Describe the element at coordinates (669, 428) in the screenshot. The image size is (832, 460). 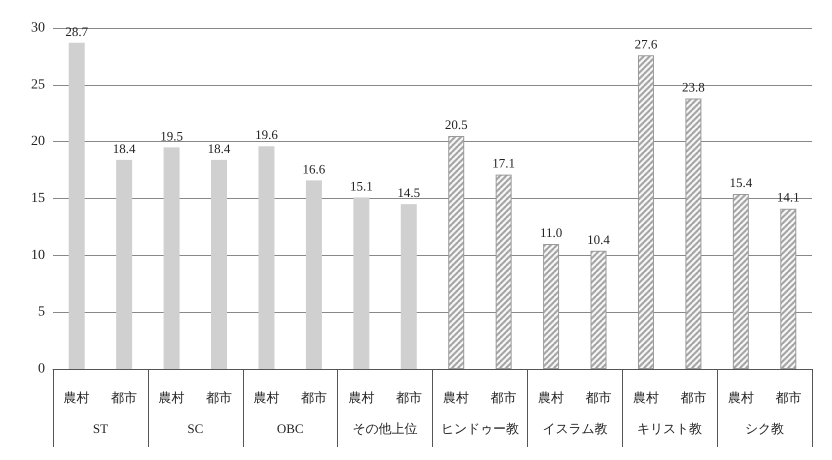
I see `text: キリスト教` at that location.